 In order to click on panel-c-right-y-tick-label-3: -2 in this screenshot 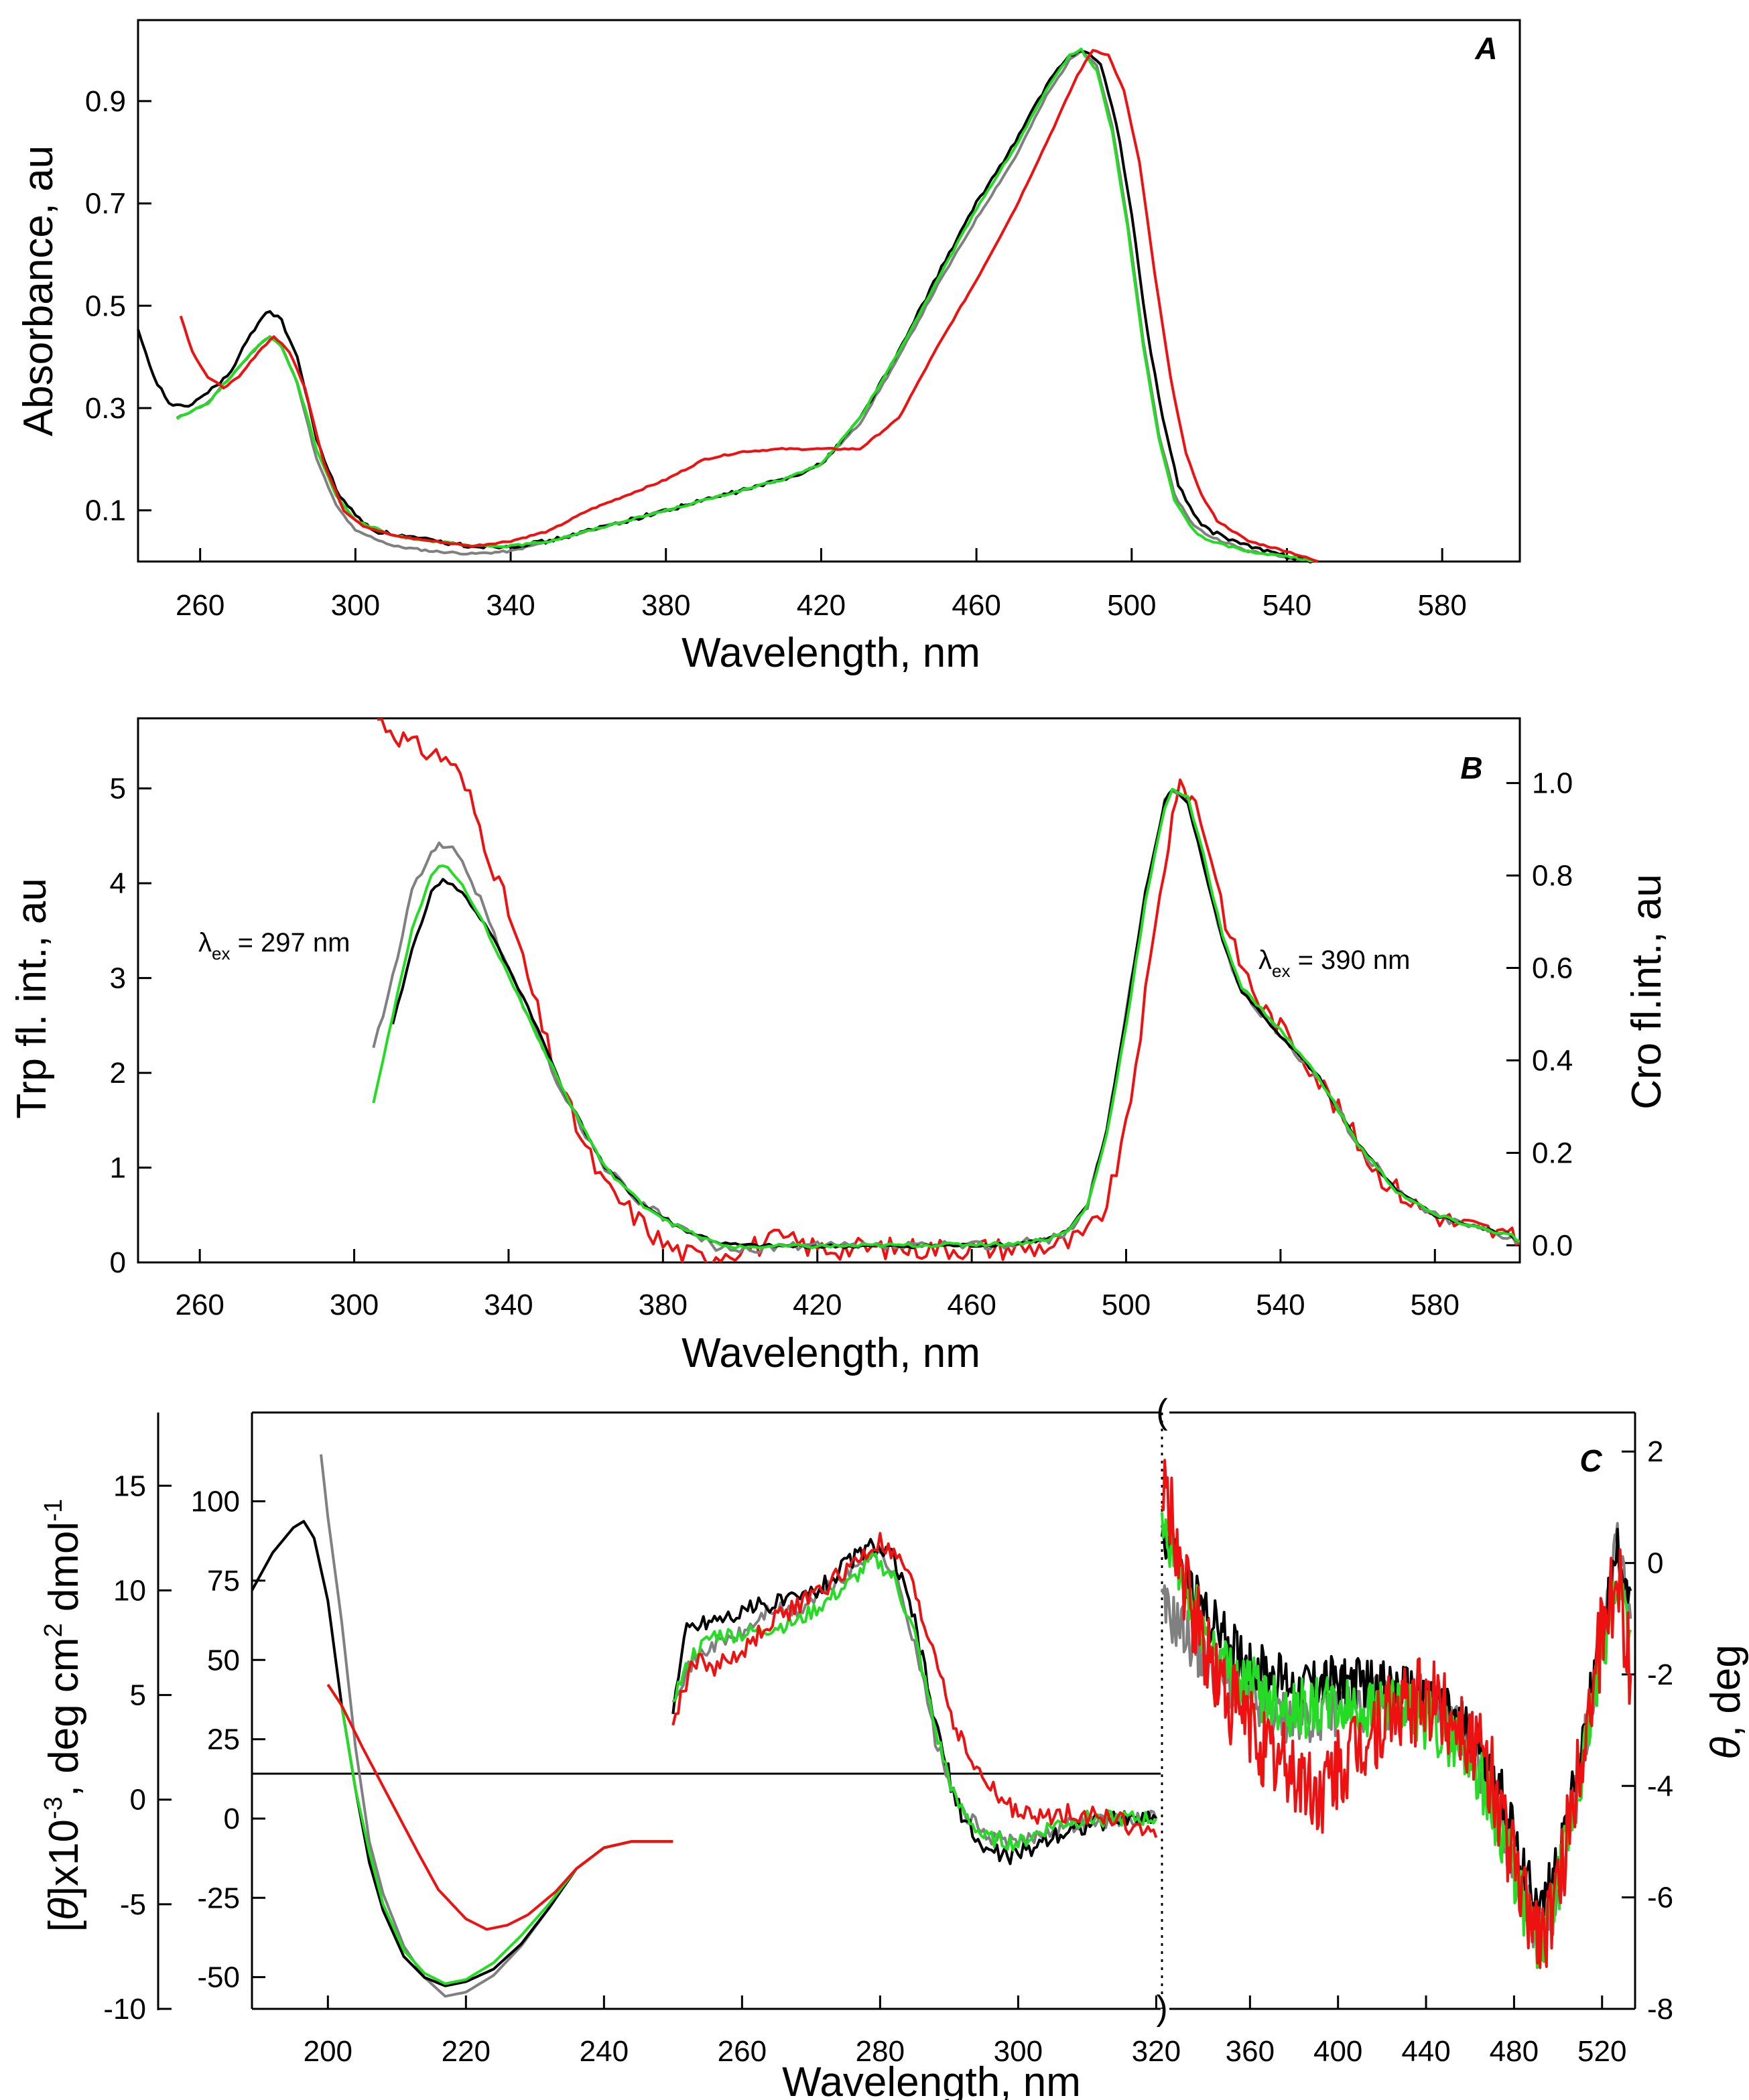, I will do `click(1660, 1674)`.